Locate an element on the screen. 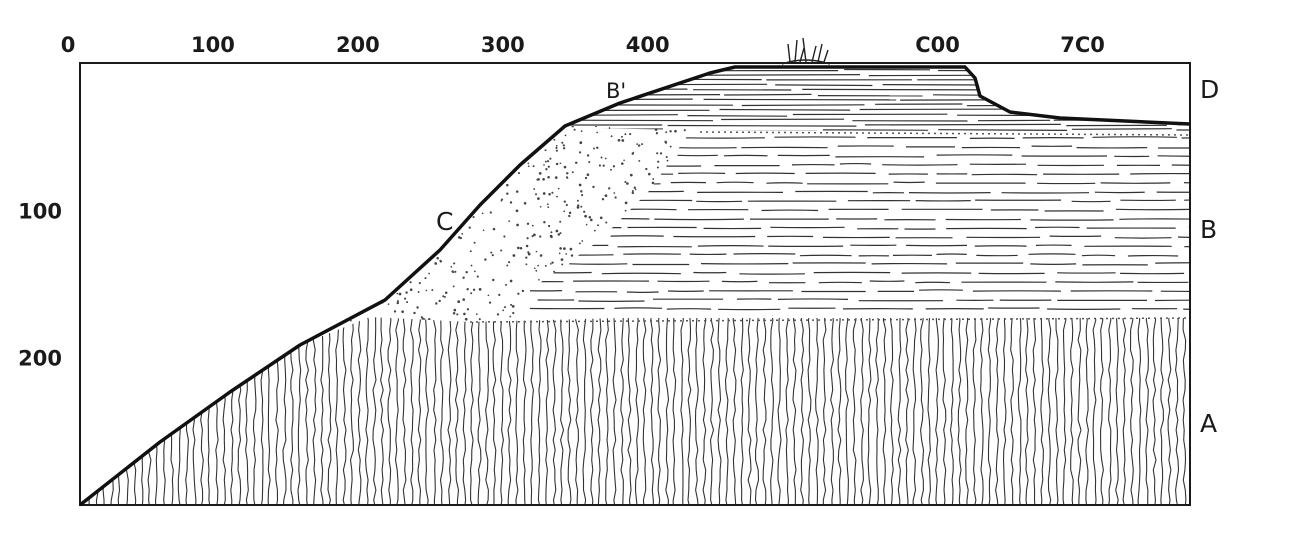 This screenshot has width=1308, height=552. top-axis: 0 100 200 300 400 C00 7C0 is located at coordinates (583, 45).